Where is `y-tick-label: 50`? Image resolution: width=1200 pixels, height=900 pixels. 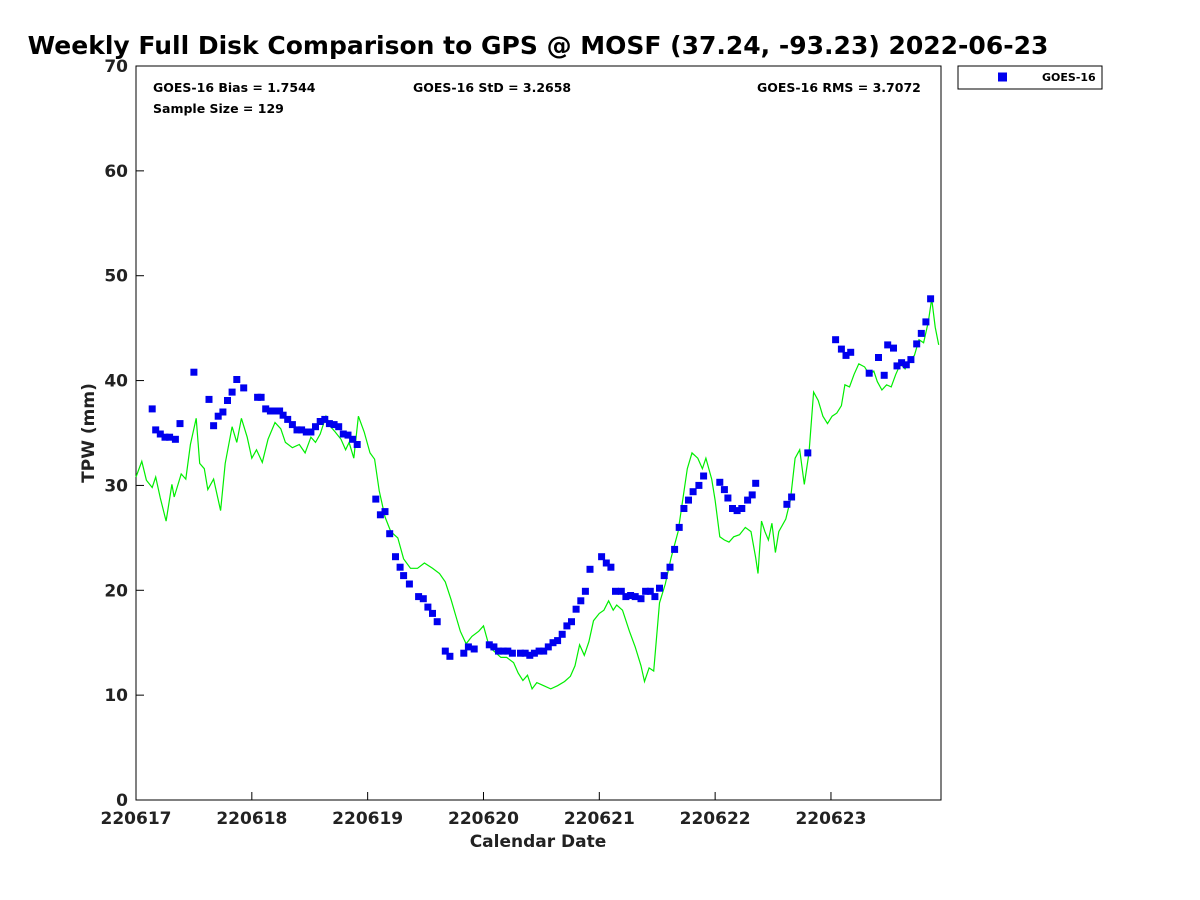
y-tick-label: 50 is located at coordinates (116, 277).